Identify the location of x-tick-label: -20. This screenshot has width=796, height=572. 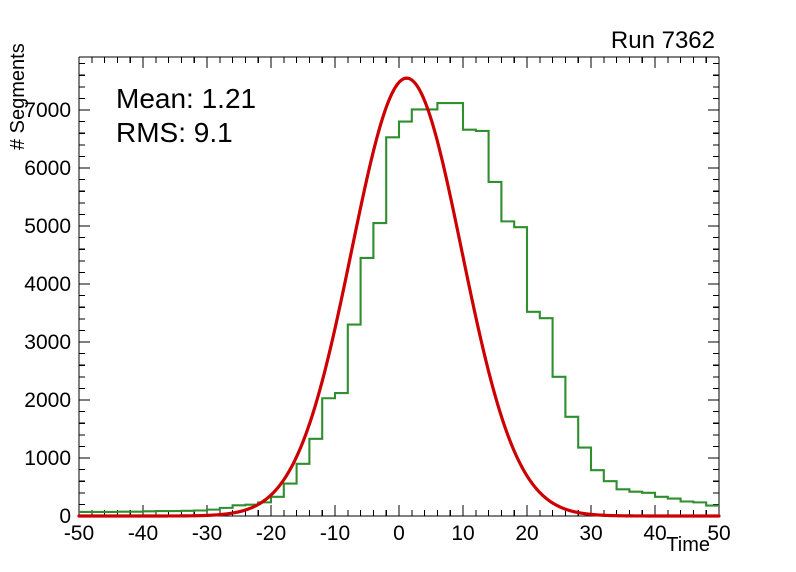
(271, 533).